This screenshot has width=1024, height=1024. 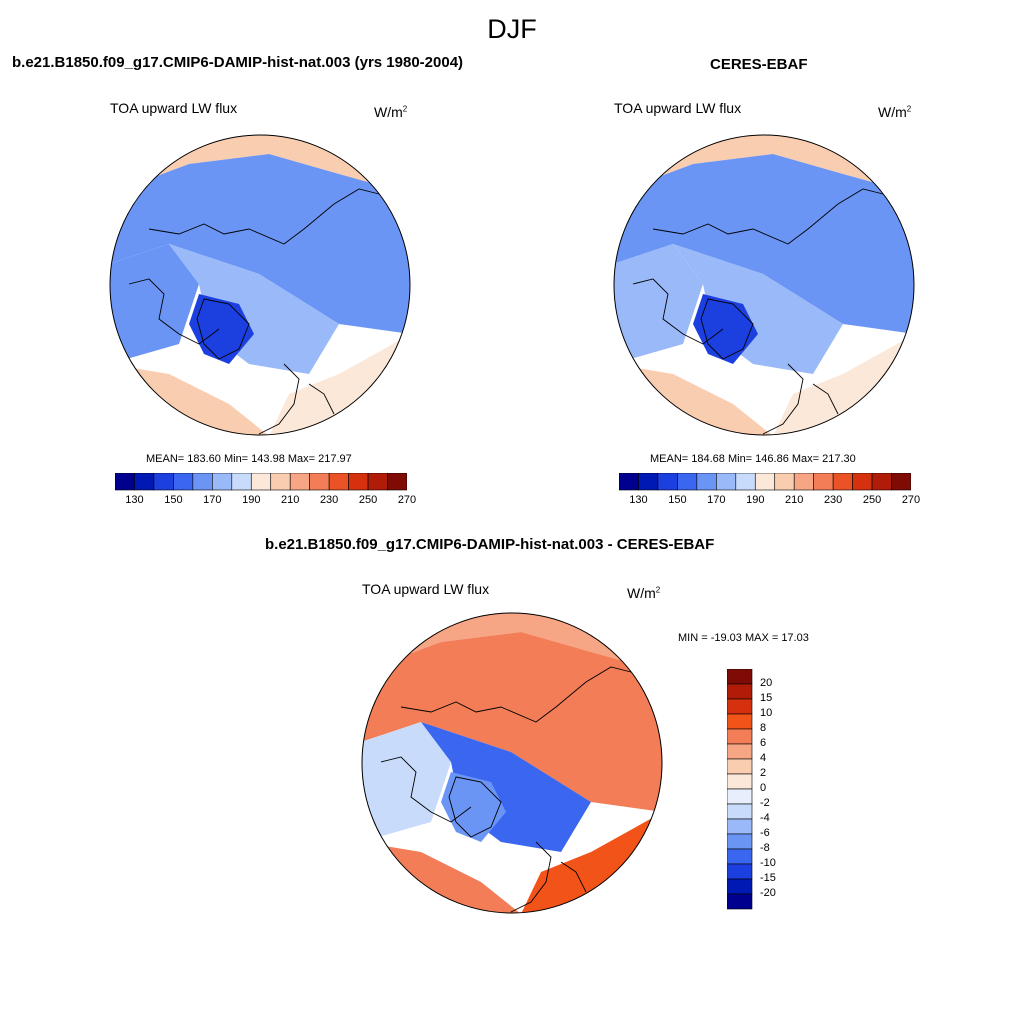 I want to click on colorbar-tick-label: -20, so click(x=768, y=893).